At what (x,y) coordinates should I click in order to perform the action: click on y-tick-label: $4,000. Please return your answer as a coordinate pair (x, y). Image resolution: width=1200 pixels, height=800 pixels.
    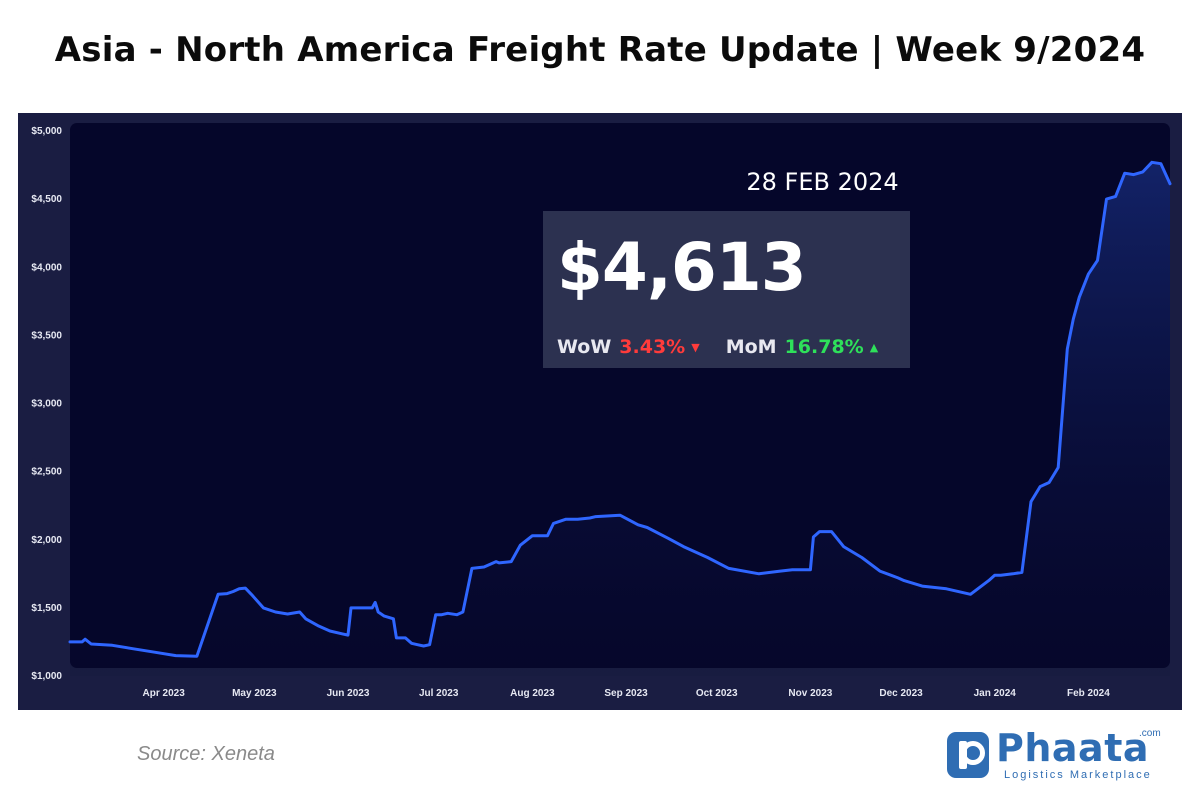
    Looking at the image, I should click on (46, 267).